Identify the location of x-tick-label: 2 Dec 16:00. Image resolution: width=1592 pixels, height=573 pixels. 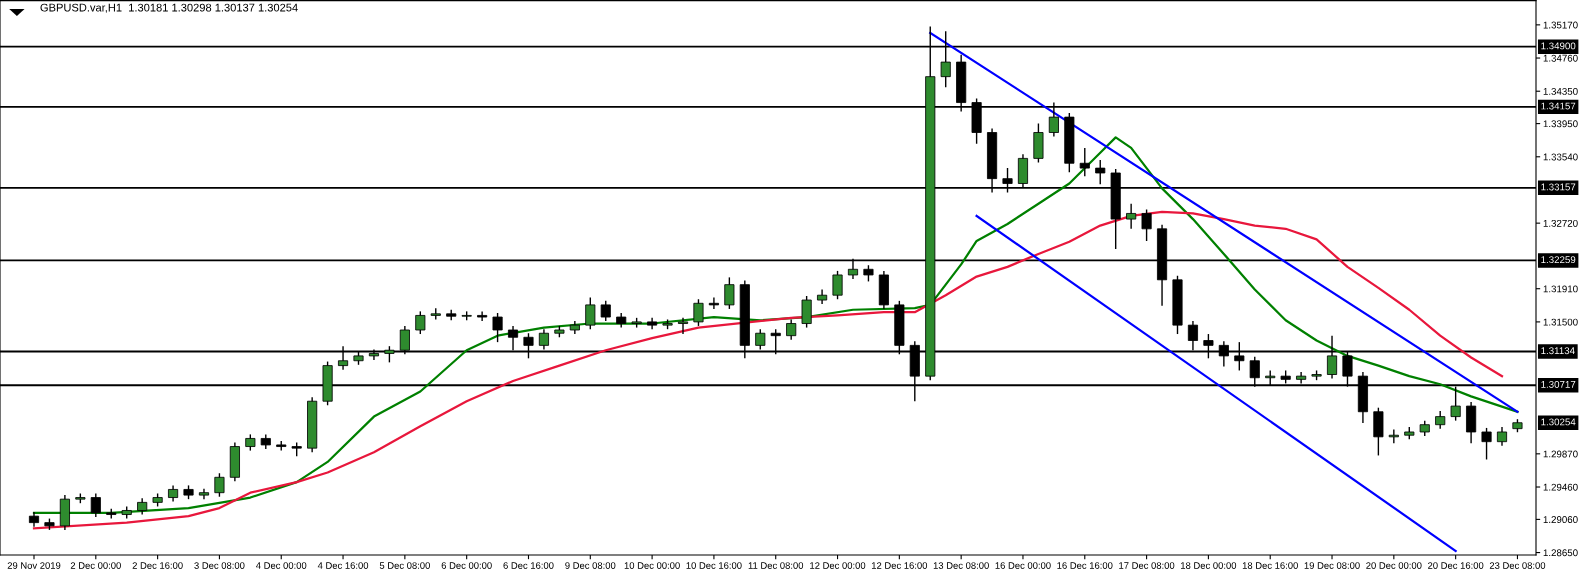
(157, 565).